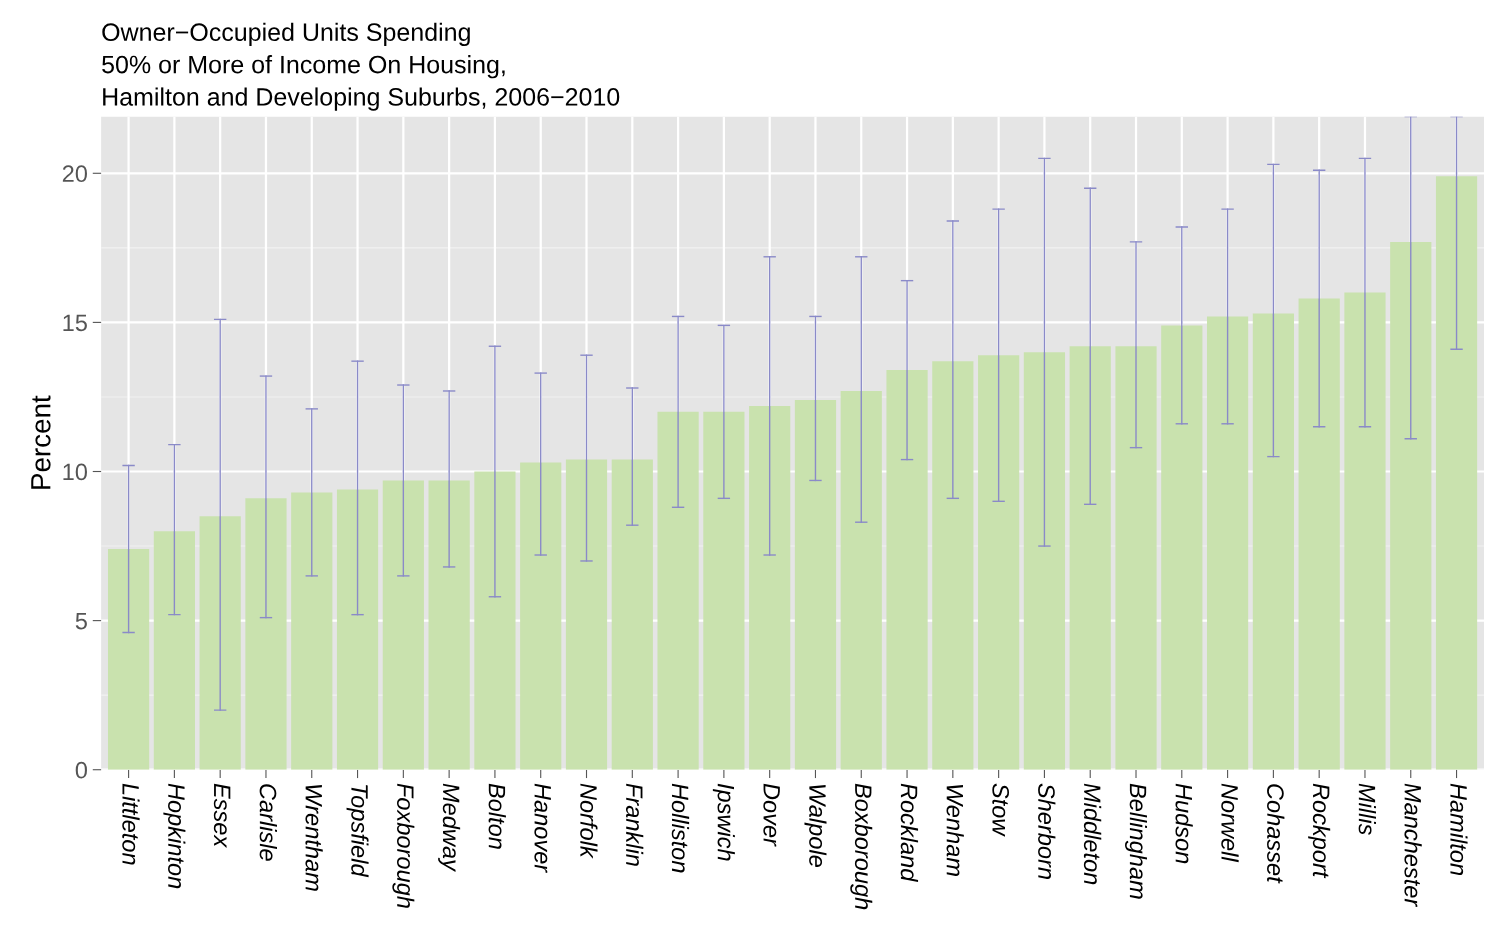  Describe the element at coordinates (1230, 823) in the screenshot. I see `x-tick-label: Norwell` at that location.